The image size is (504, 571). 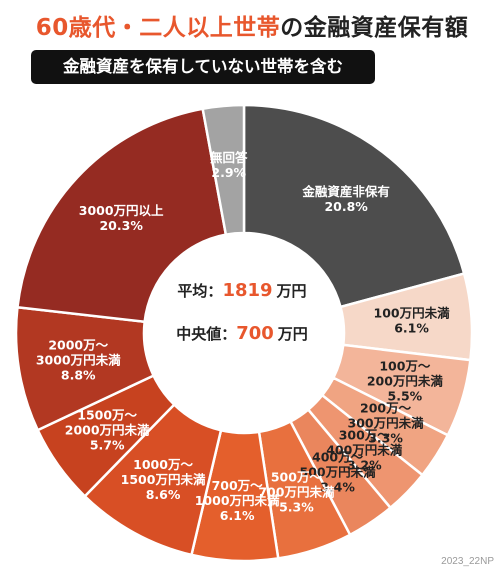 I want to click on slice-percent: 20.8%, so click(x=346, y=206).